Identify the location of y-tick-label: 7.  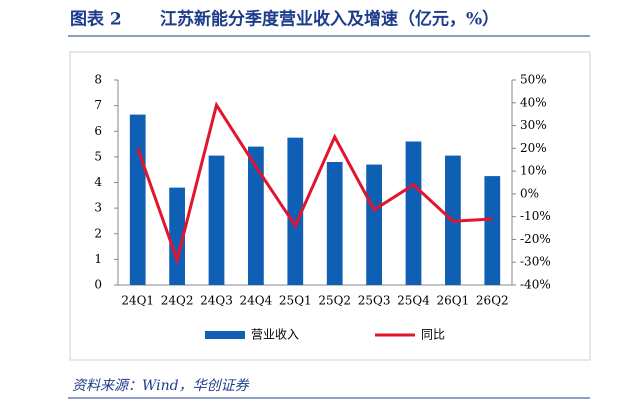
(98, 105).